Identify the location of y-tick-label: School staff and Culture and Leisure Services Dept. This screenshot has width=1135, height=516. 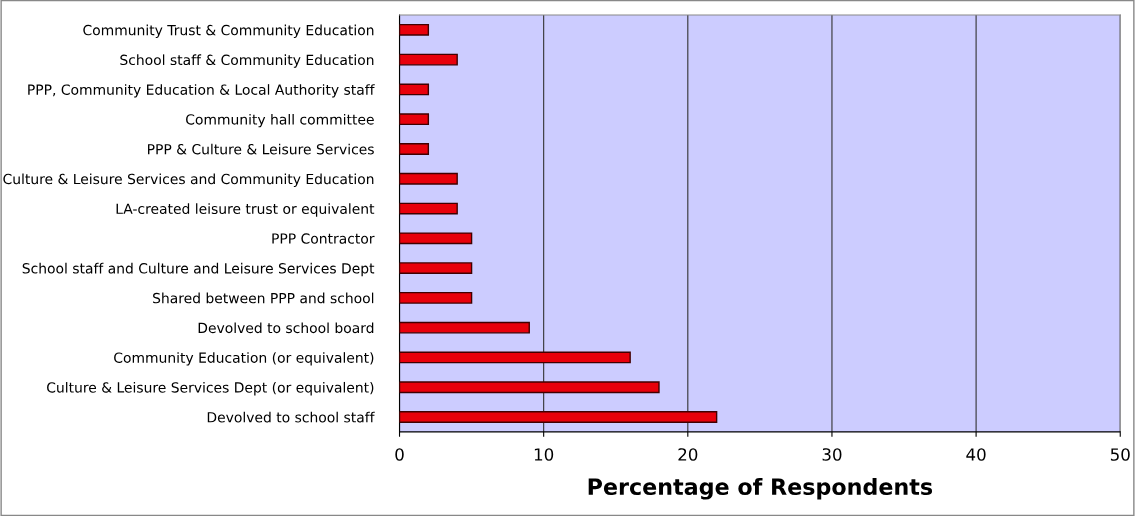
(198, 269).